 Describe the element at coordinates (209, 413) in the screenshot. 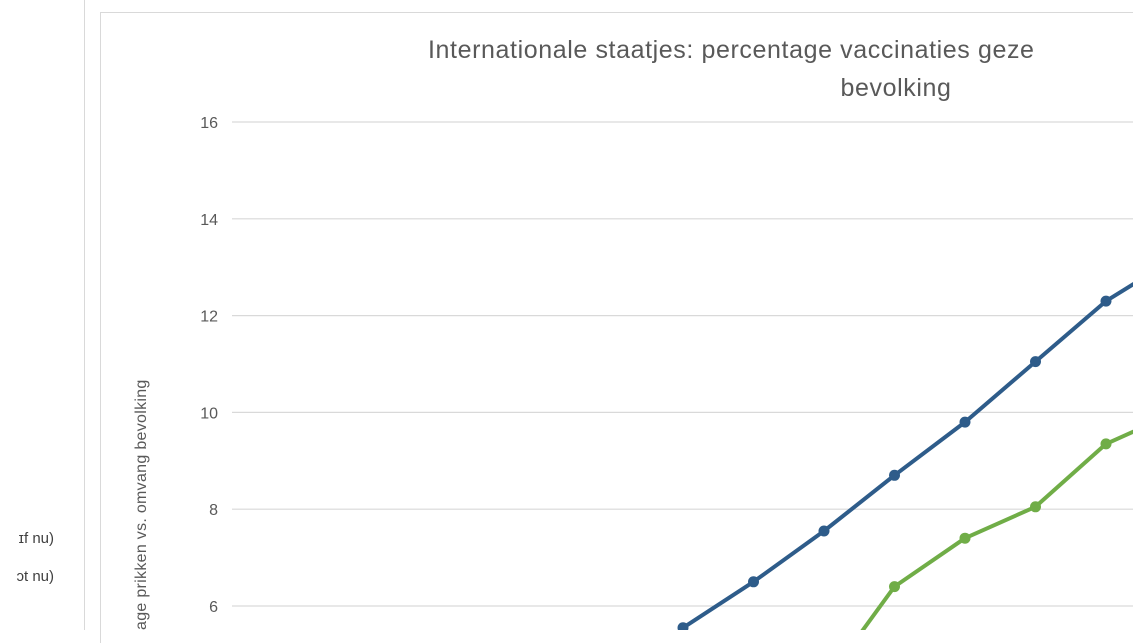

I see `y-tick-label-10: 10` at that location.